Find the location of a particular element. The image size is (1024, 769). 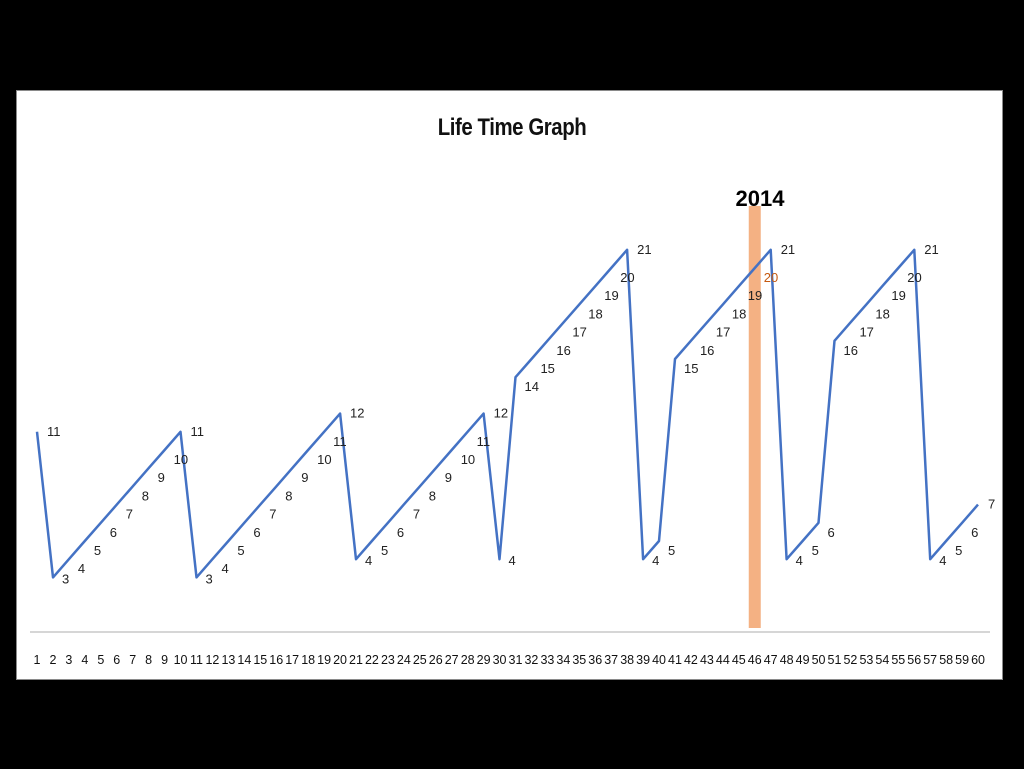

x-tick-label: 20 is located at coordinates (340, 660).